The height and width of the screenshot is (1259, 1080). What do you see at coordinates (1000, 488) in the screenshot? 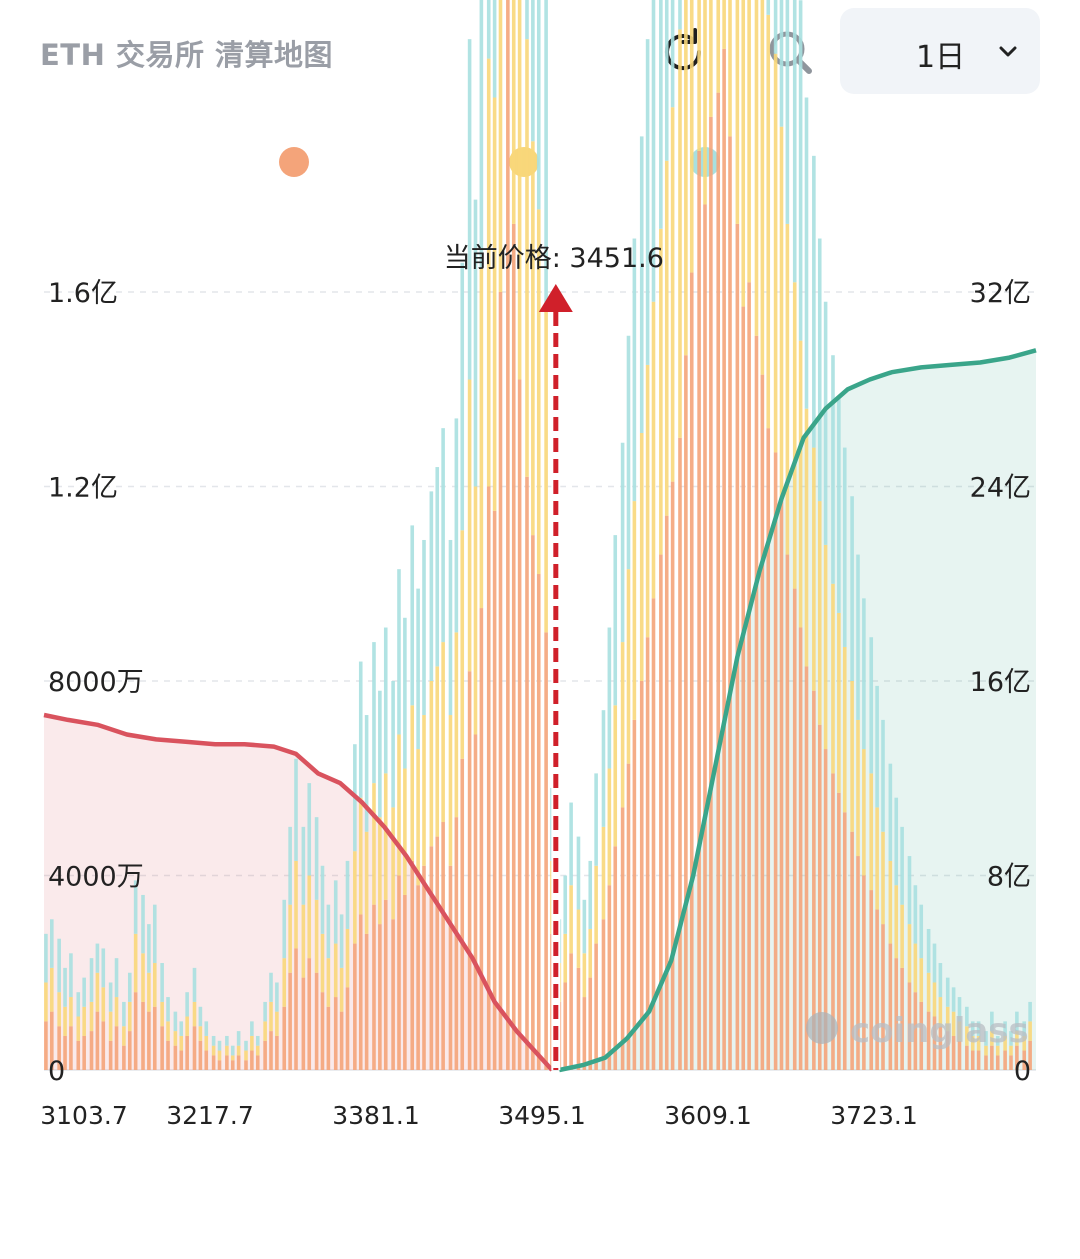
I see `y-right-tick-label: 24亿` at bounding box center [1000, 488].